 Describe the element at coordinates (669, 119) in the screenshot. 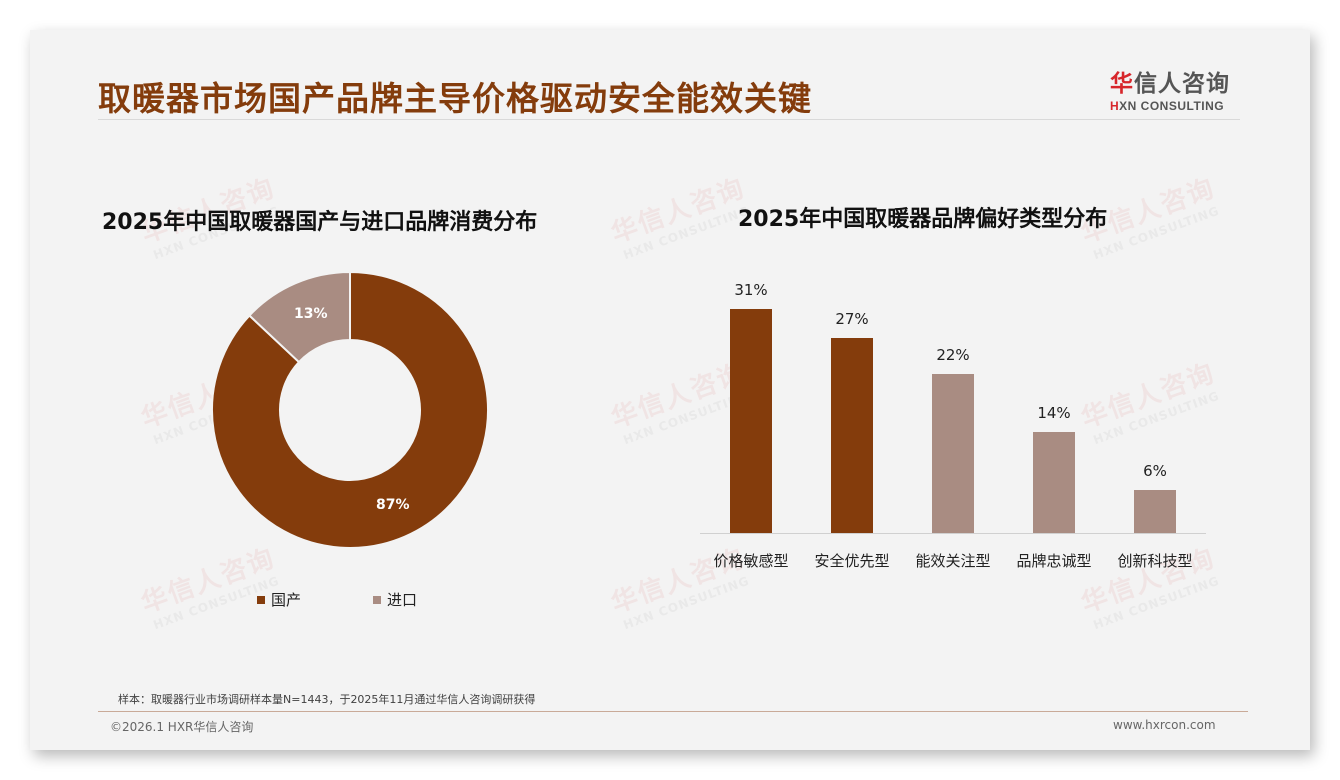

I see `title-divider` at that location.